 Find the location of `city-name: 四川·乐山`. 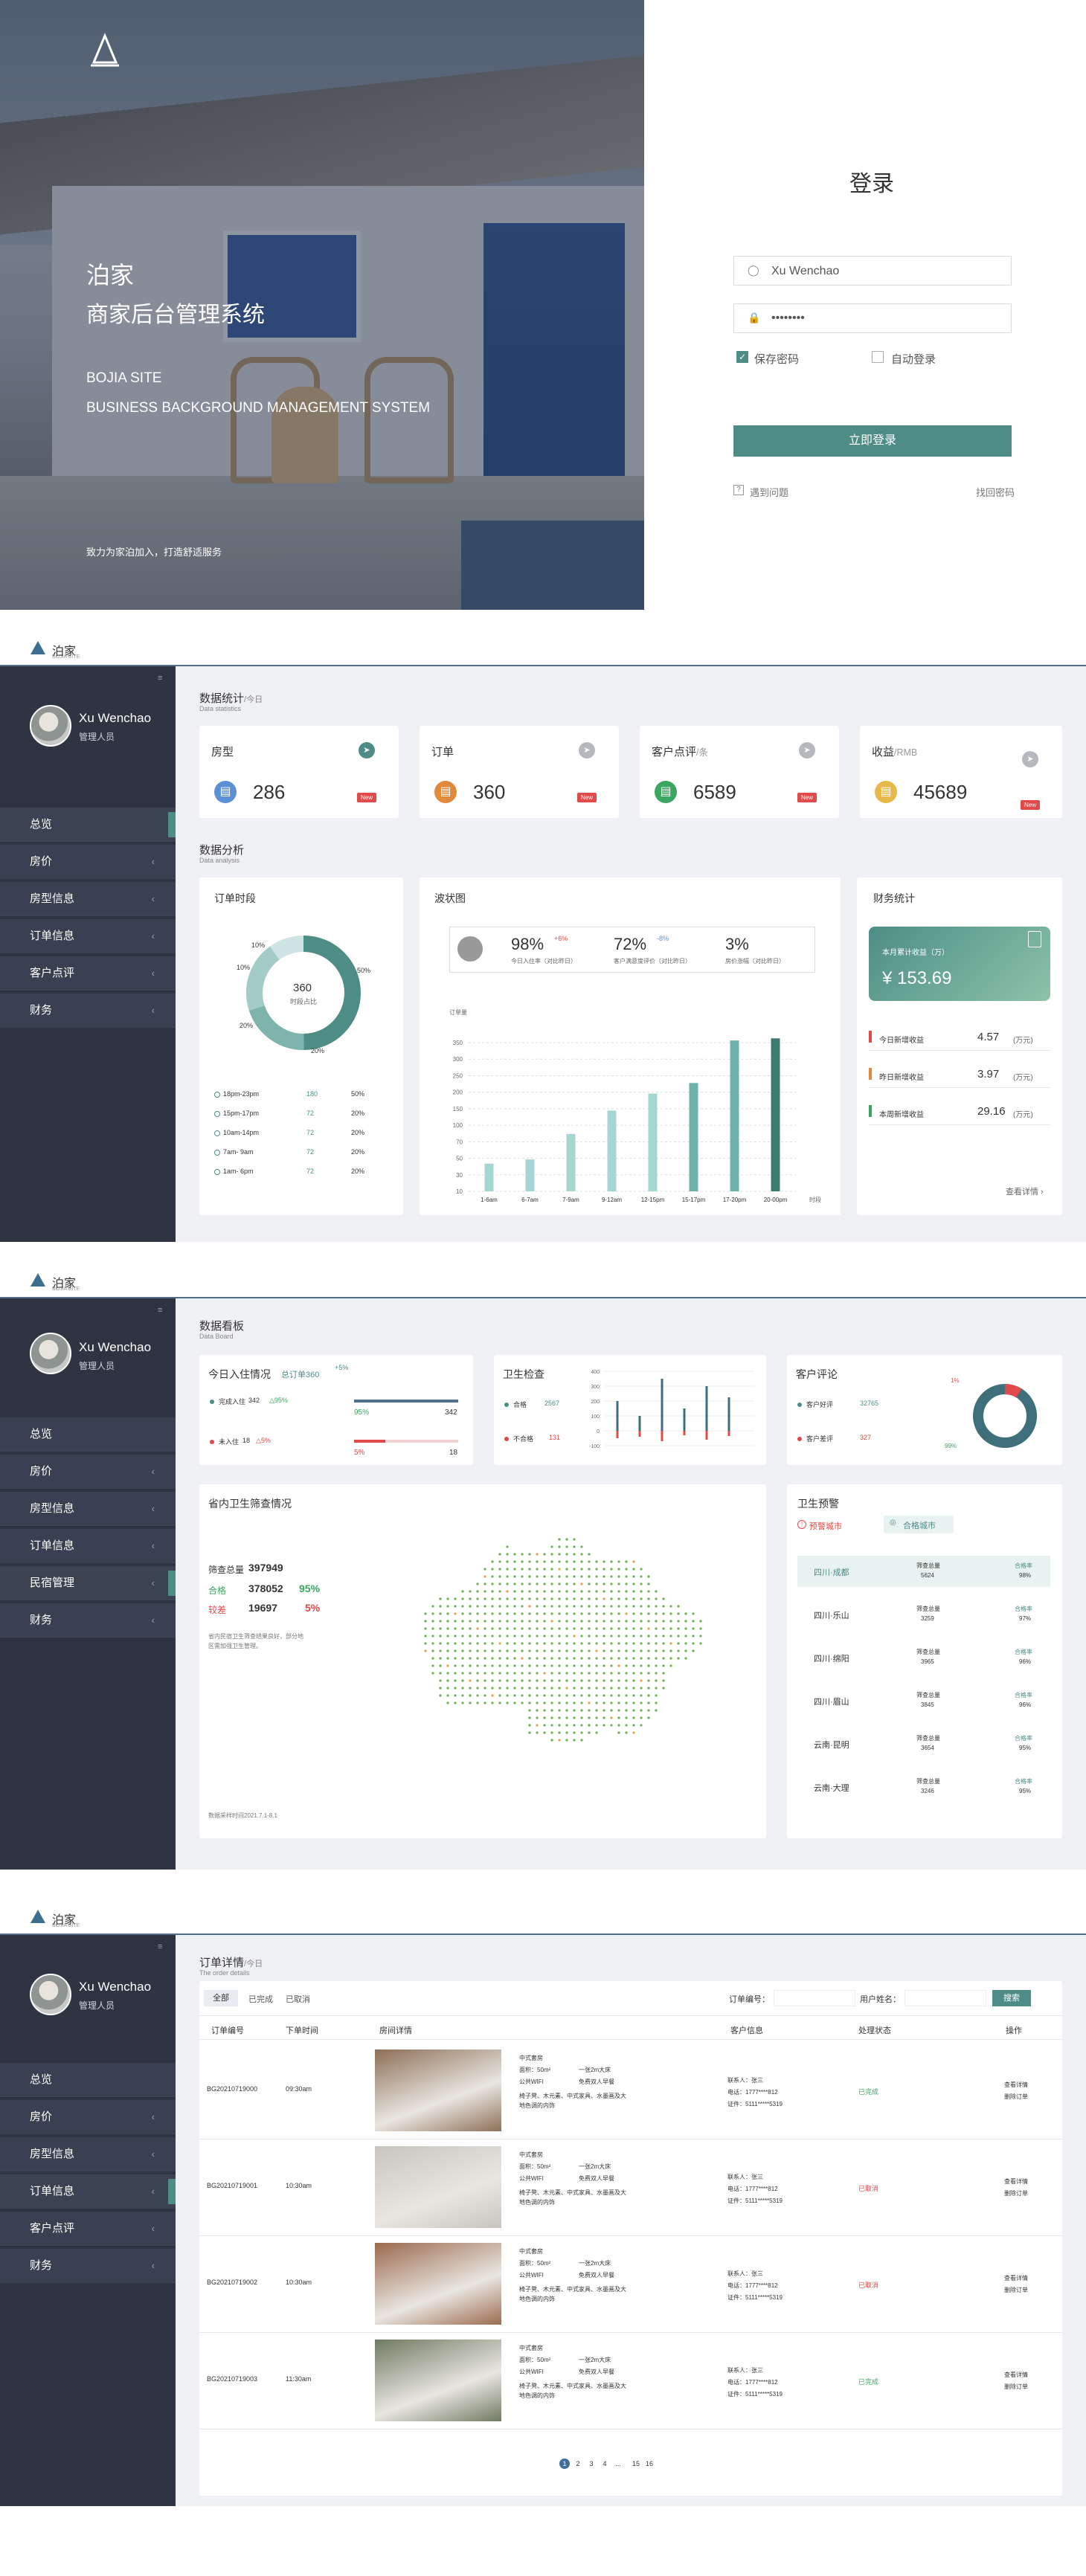

city-name: 四川·乐山 is located at coordinates (831, 1615).